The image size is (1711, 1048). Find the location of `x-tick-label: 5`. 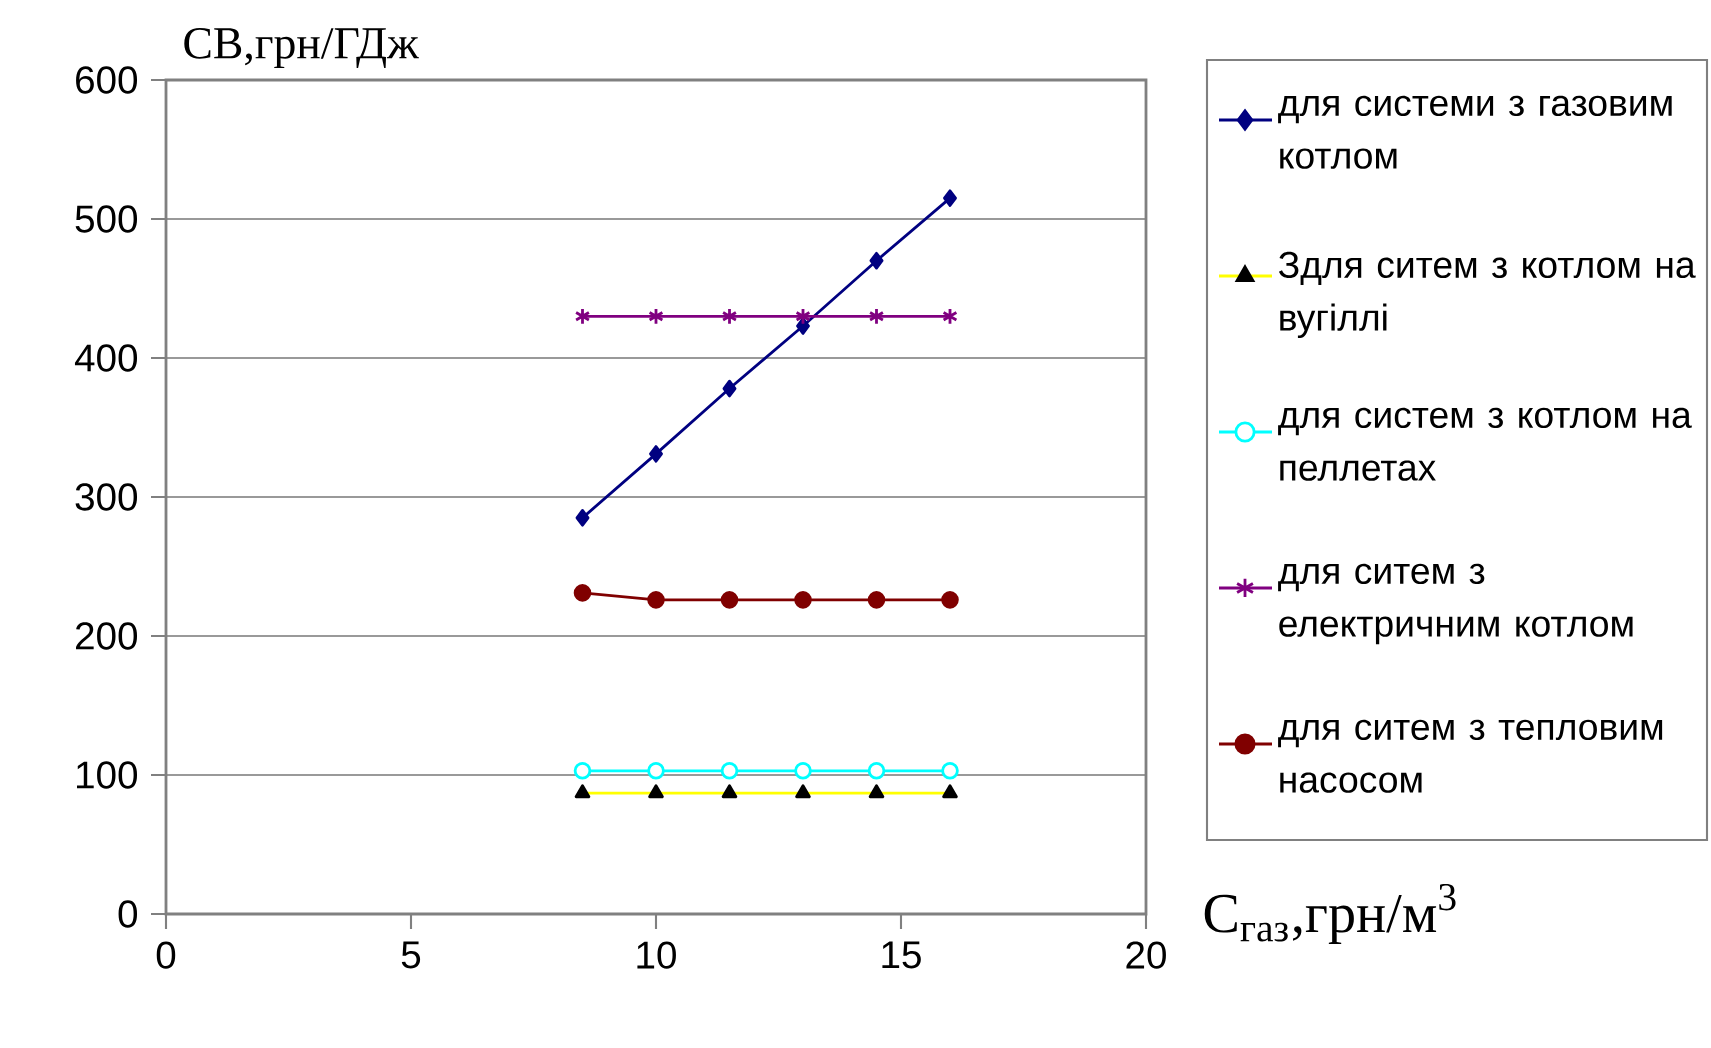

x-tick-label: 5 is located at coordinates (411, 955).